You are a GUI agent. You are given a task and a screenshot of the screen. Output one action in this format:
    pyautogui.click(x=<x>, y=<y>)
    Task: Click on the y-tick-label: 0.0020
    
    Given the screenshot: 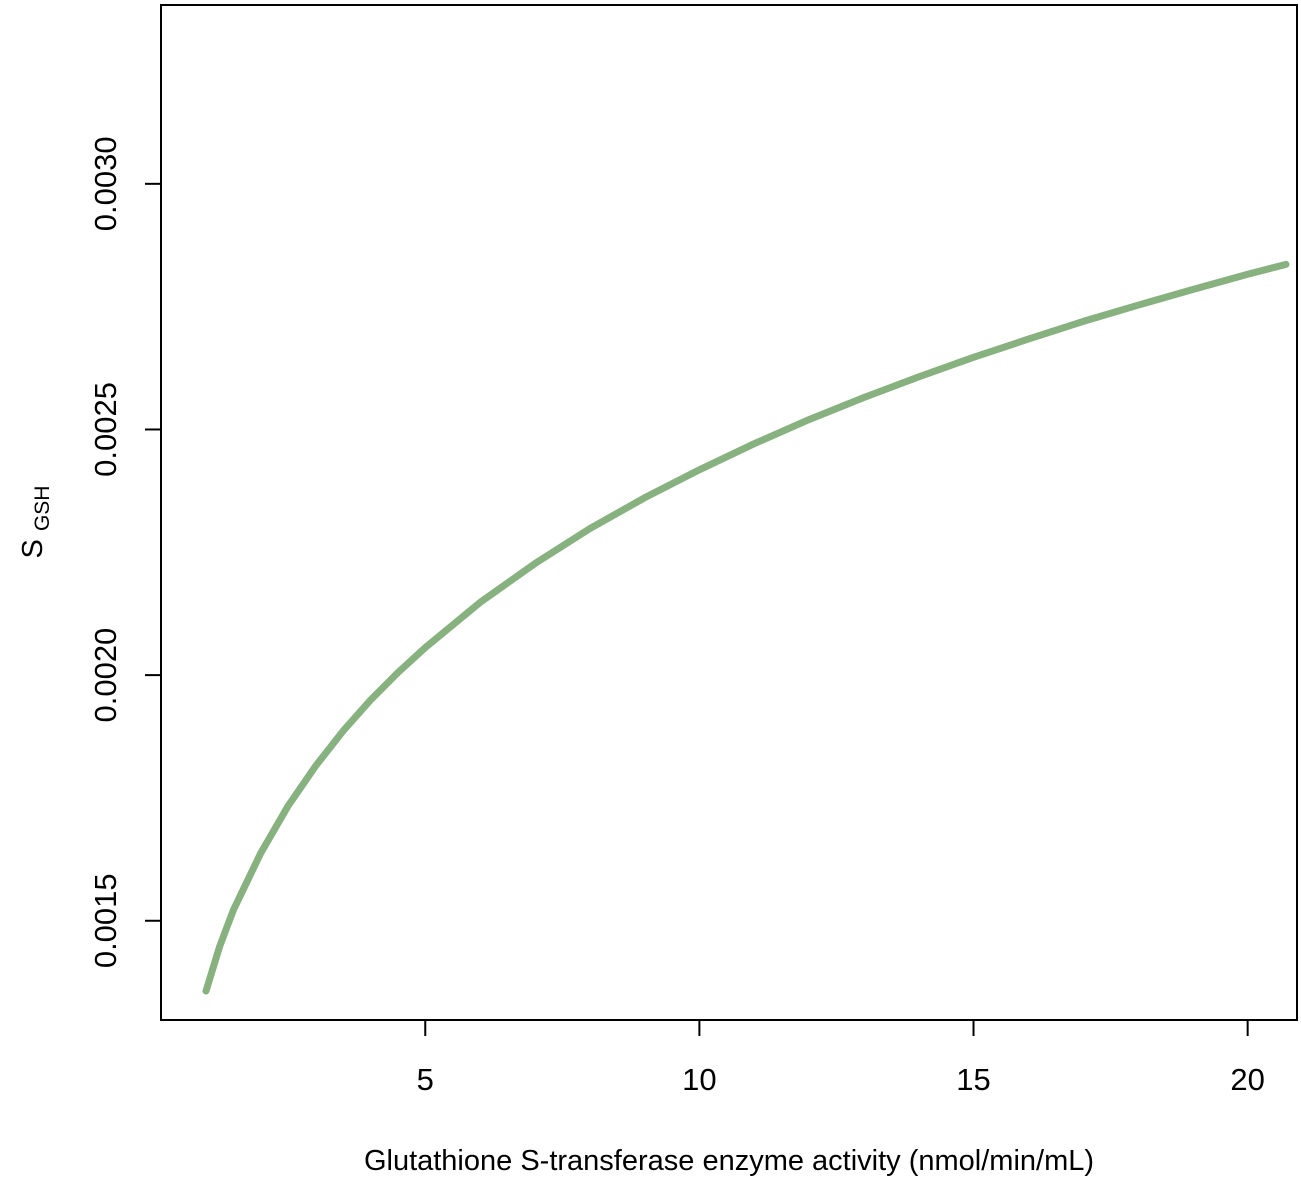 What is the action you would take?
    pyautogui.click(x=105, y=675)
    